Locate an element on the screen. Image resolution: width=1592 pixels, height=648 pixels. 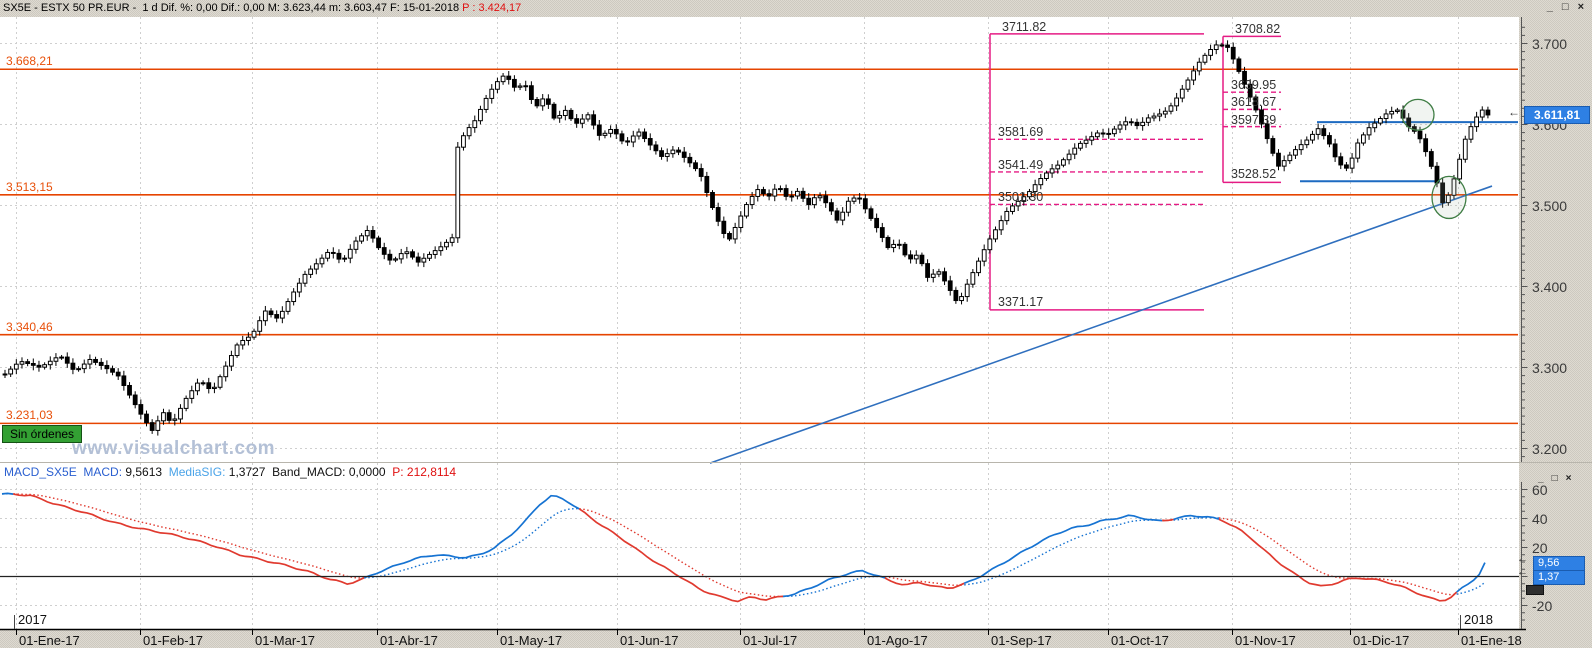
macd-close-button: × is located at coordinates (1568, 478).